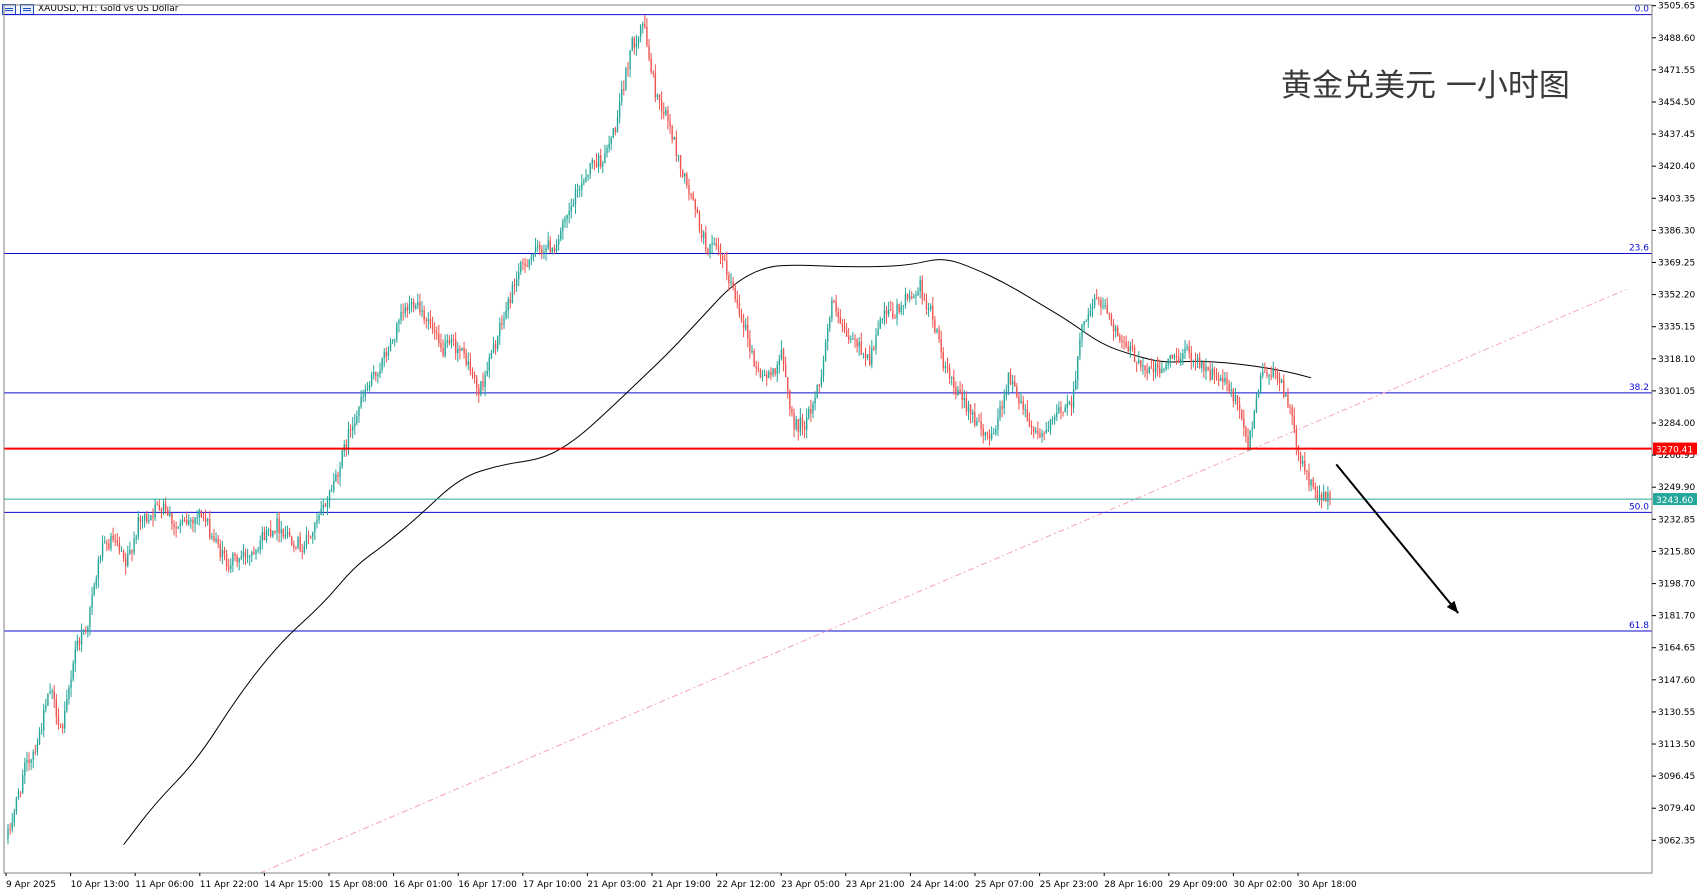  I want to click on x-tick-label: 15 Apr 08:00, so click(358, 885).